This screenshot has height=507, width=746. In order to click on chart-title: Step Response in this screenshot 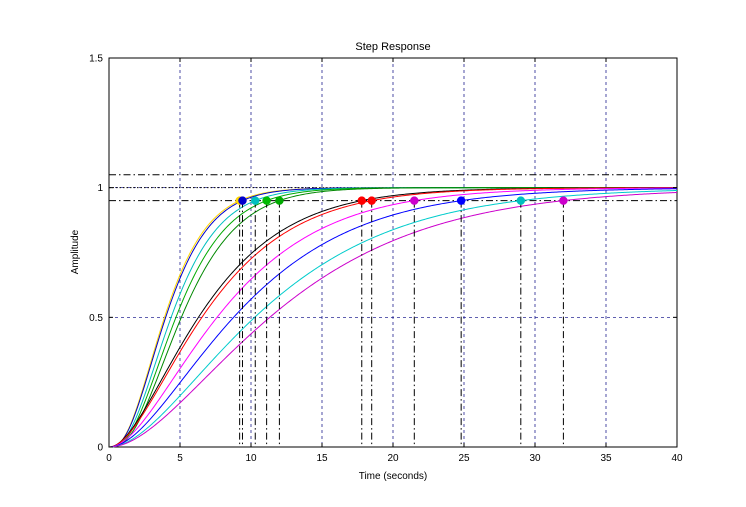, I will do `click(392, 47)`.